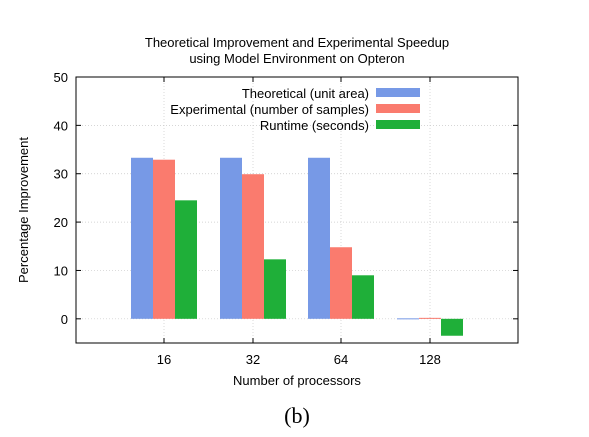  Describe the element at coordinates (297, 415) in the screenshot. I see `figure-caption: (b)` at that location.